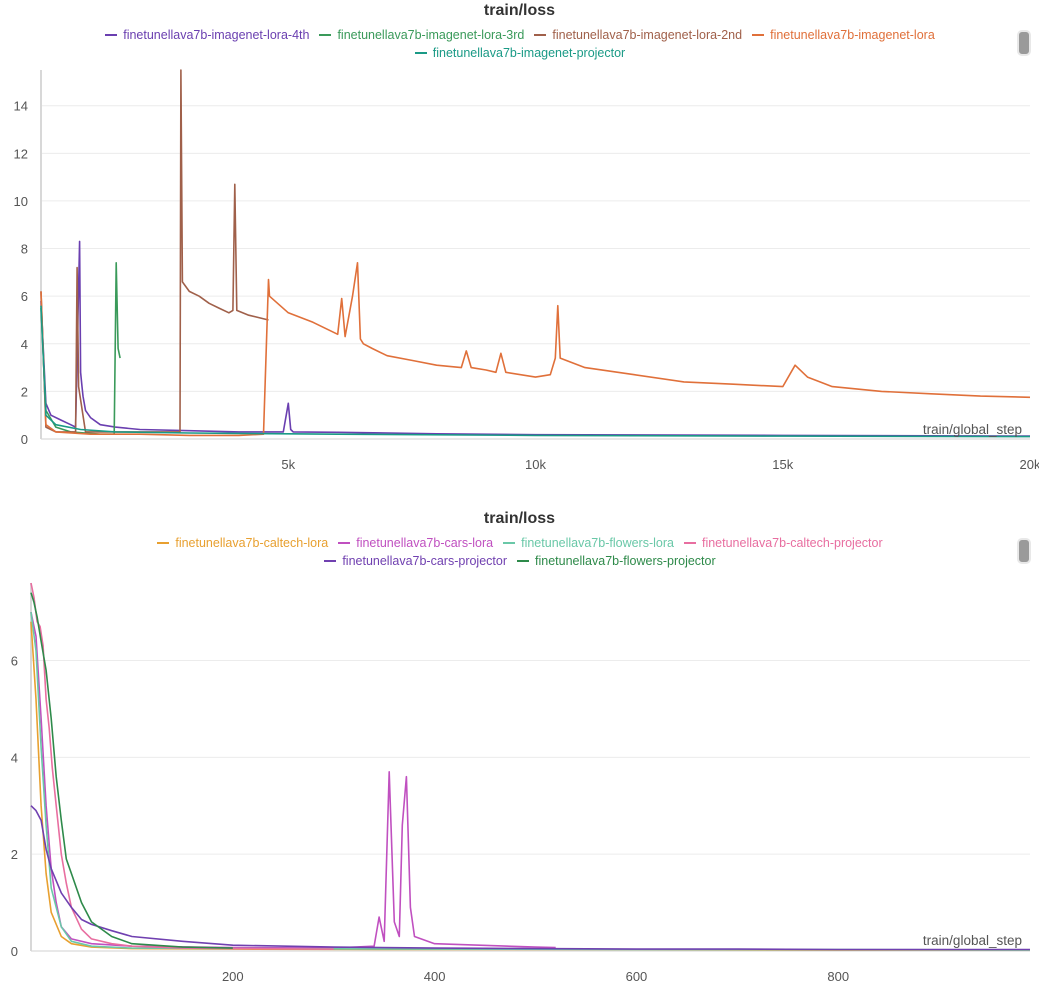 The width and height of the screenshot is (1039, 984). Describe the element at coordinates (252, 543) in the screenshot. I see `legend-label: finetunellava7b-caltech-lora` at that location.